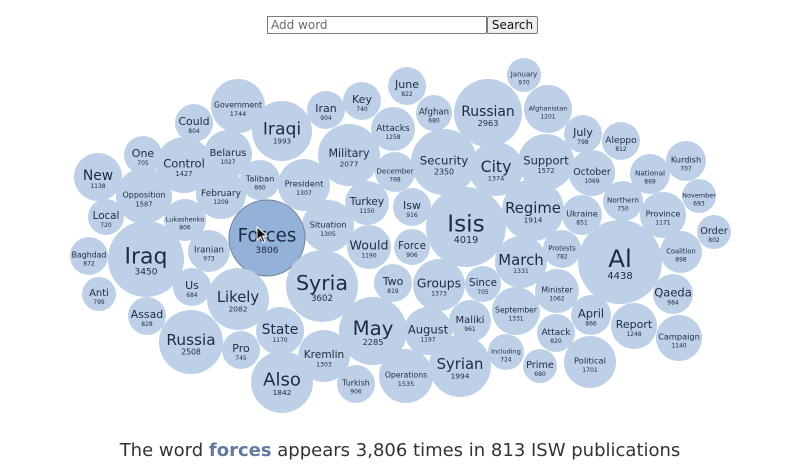  What do you see at coordinates (634, 324) in the screenshot?
I see `bubble-word-label: Report` at bounding box center [634, 324].